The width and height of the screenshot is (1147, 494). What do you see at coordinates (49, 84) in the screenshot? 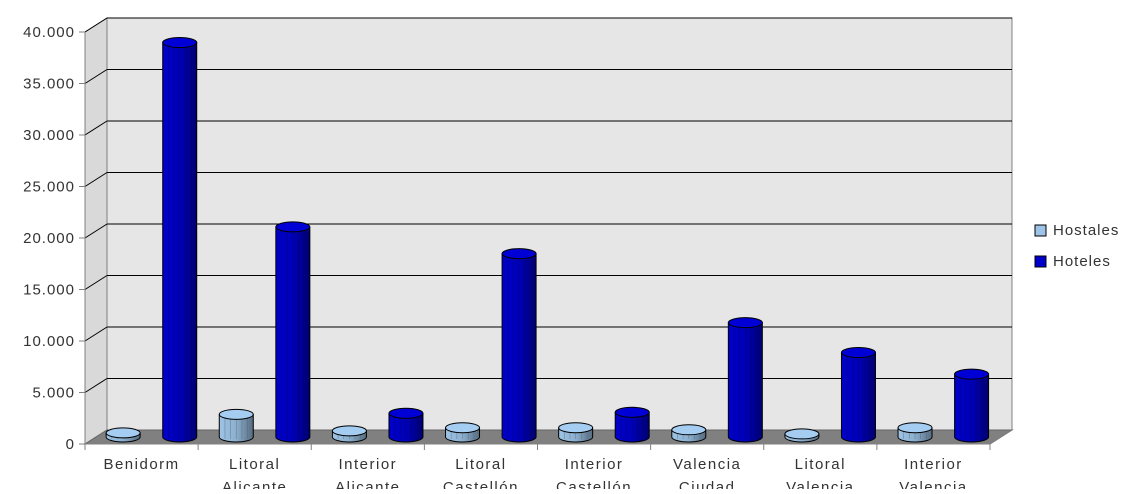
I see `y-tick-label: 35.000` at bounding box center [49, 84].